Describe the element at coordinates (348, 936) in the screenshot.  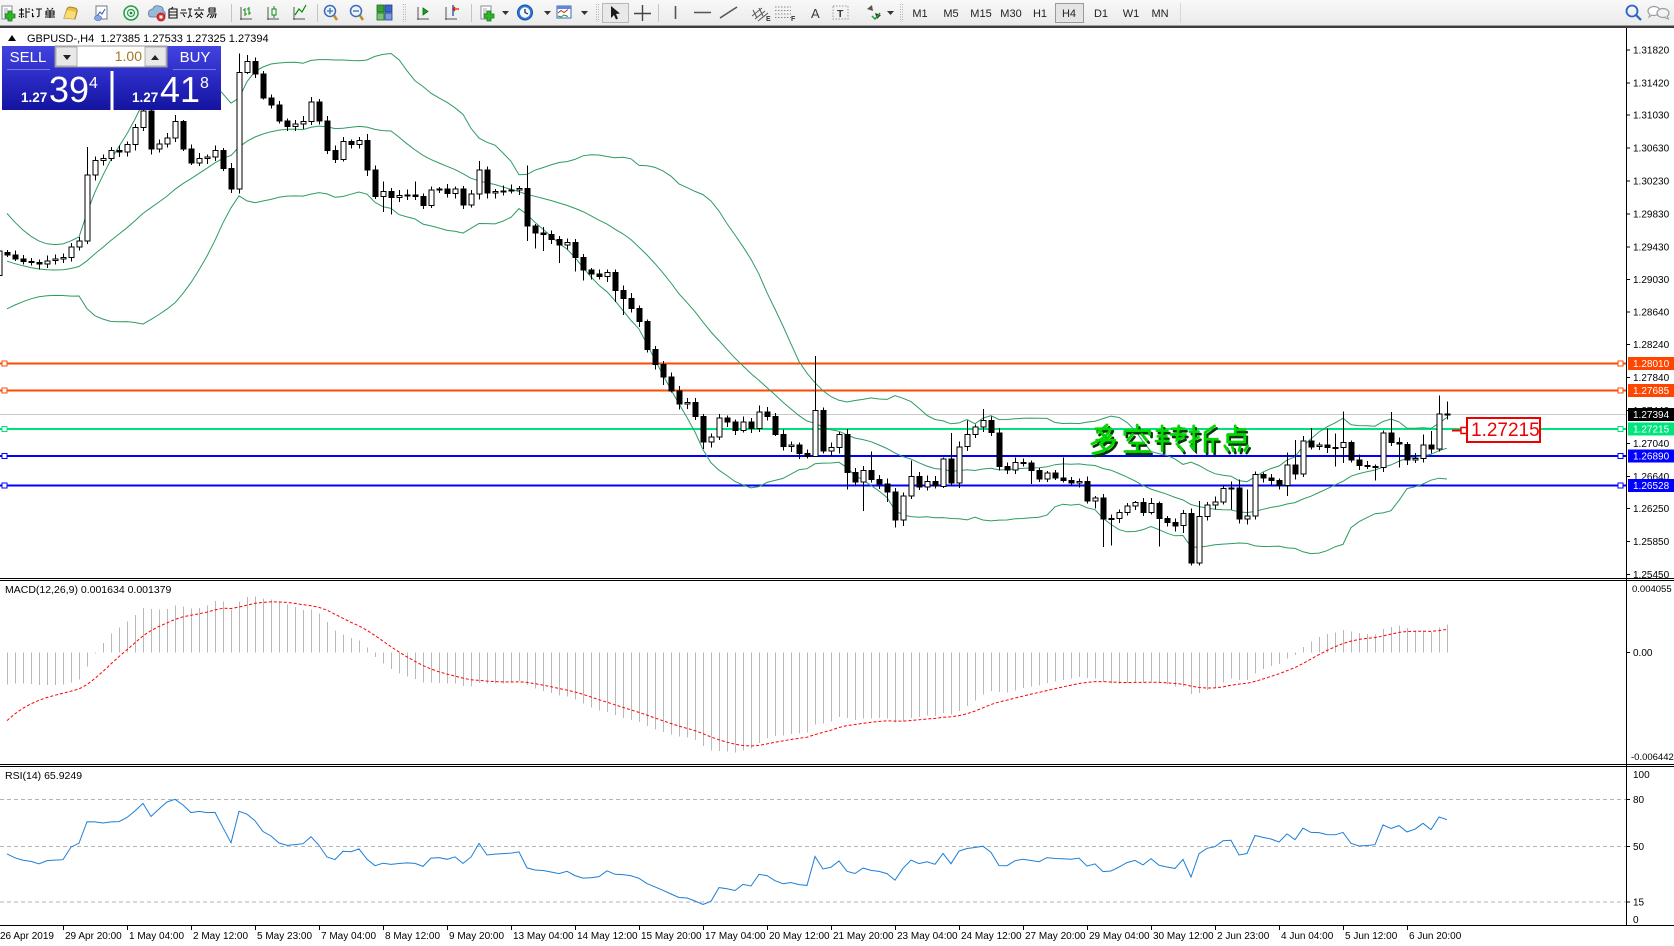
I see `svg-text: 7 May 04:00` at that location.